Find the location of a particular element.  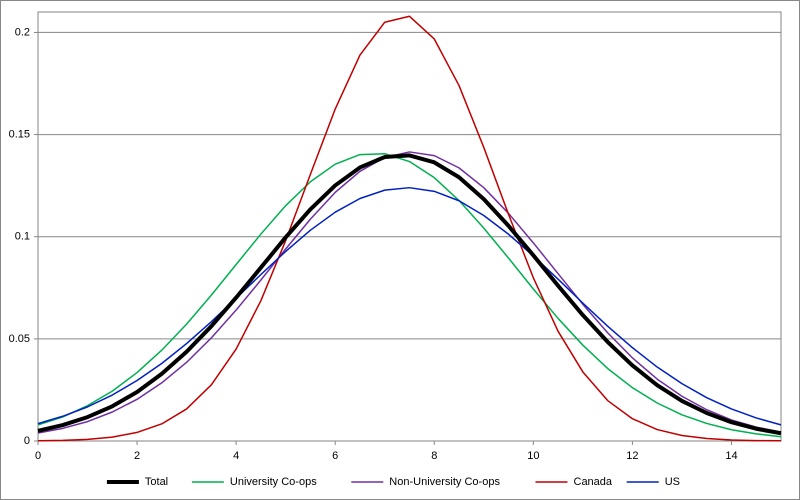

y-tick-label: 0.05 is located at coordinates (19, 339).